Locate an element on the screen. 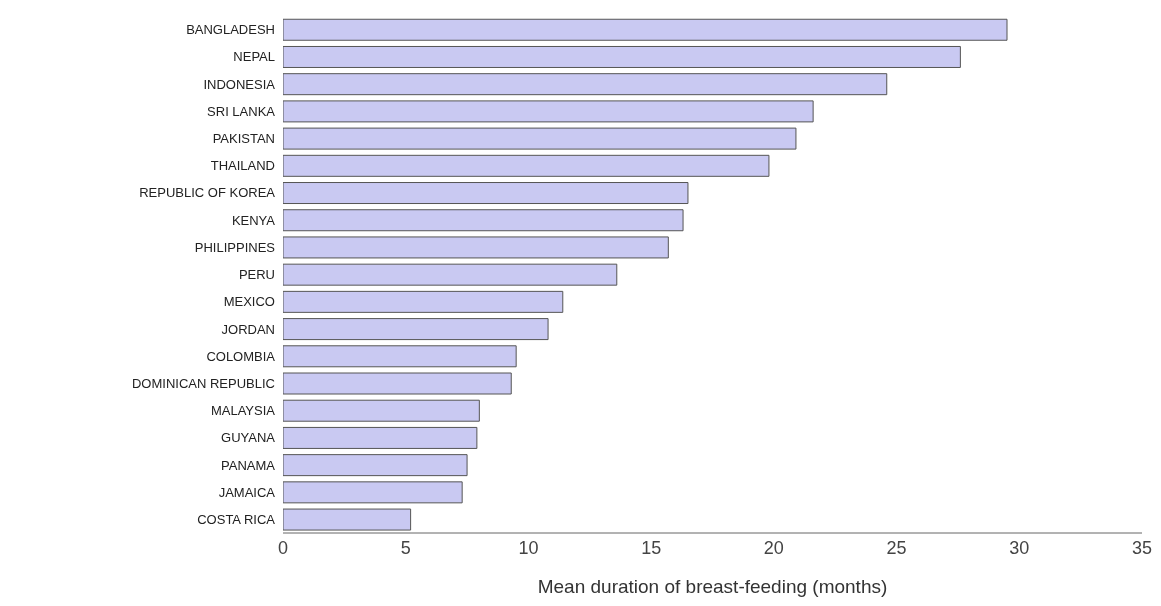 The width and height of the screenshot is (1161, 606). y-tick-label: JAMAICA is located at coordinates (247, 492).